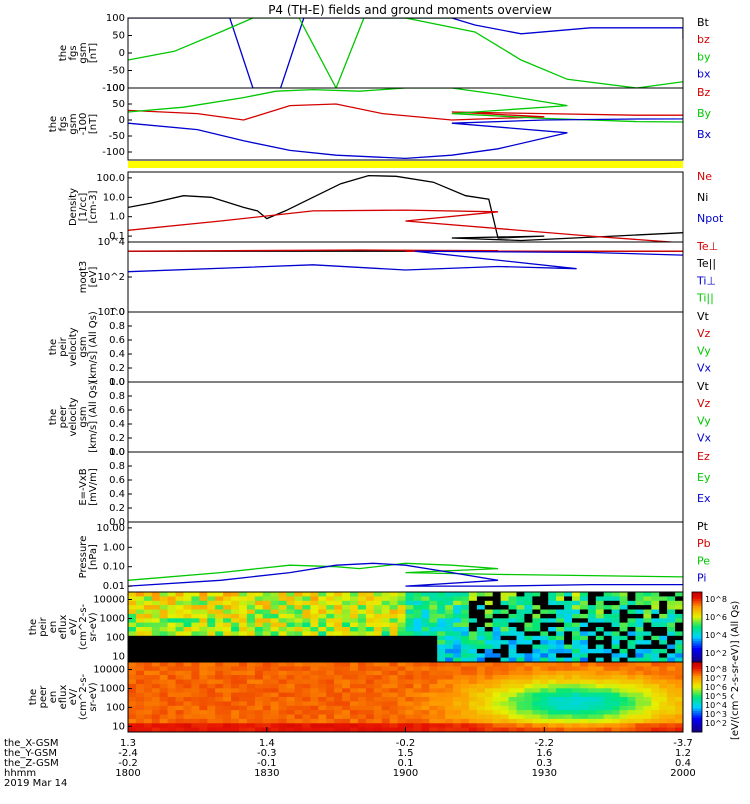 Image resolution: width=750 pixels, height=804 pixels. I want to click on ylabel-line: peer, so click(43, 697).